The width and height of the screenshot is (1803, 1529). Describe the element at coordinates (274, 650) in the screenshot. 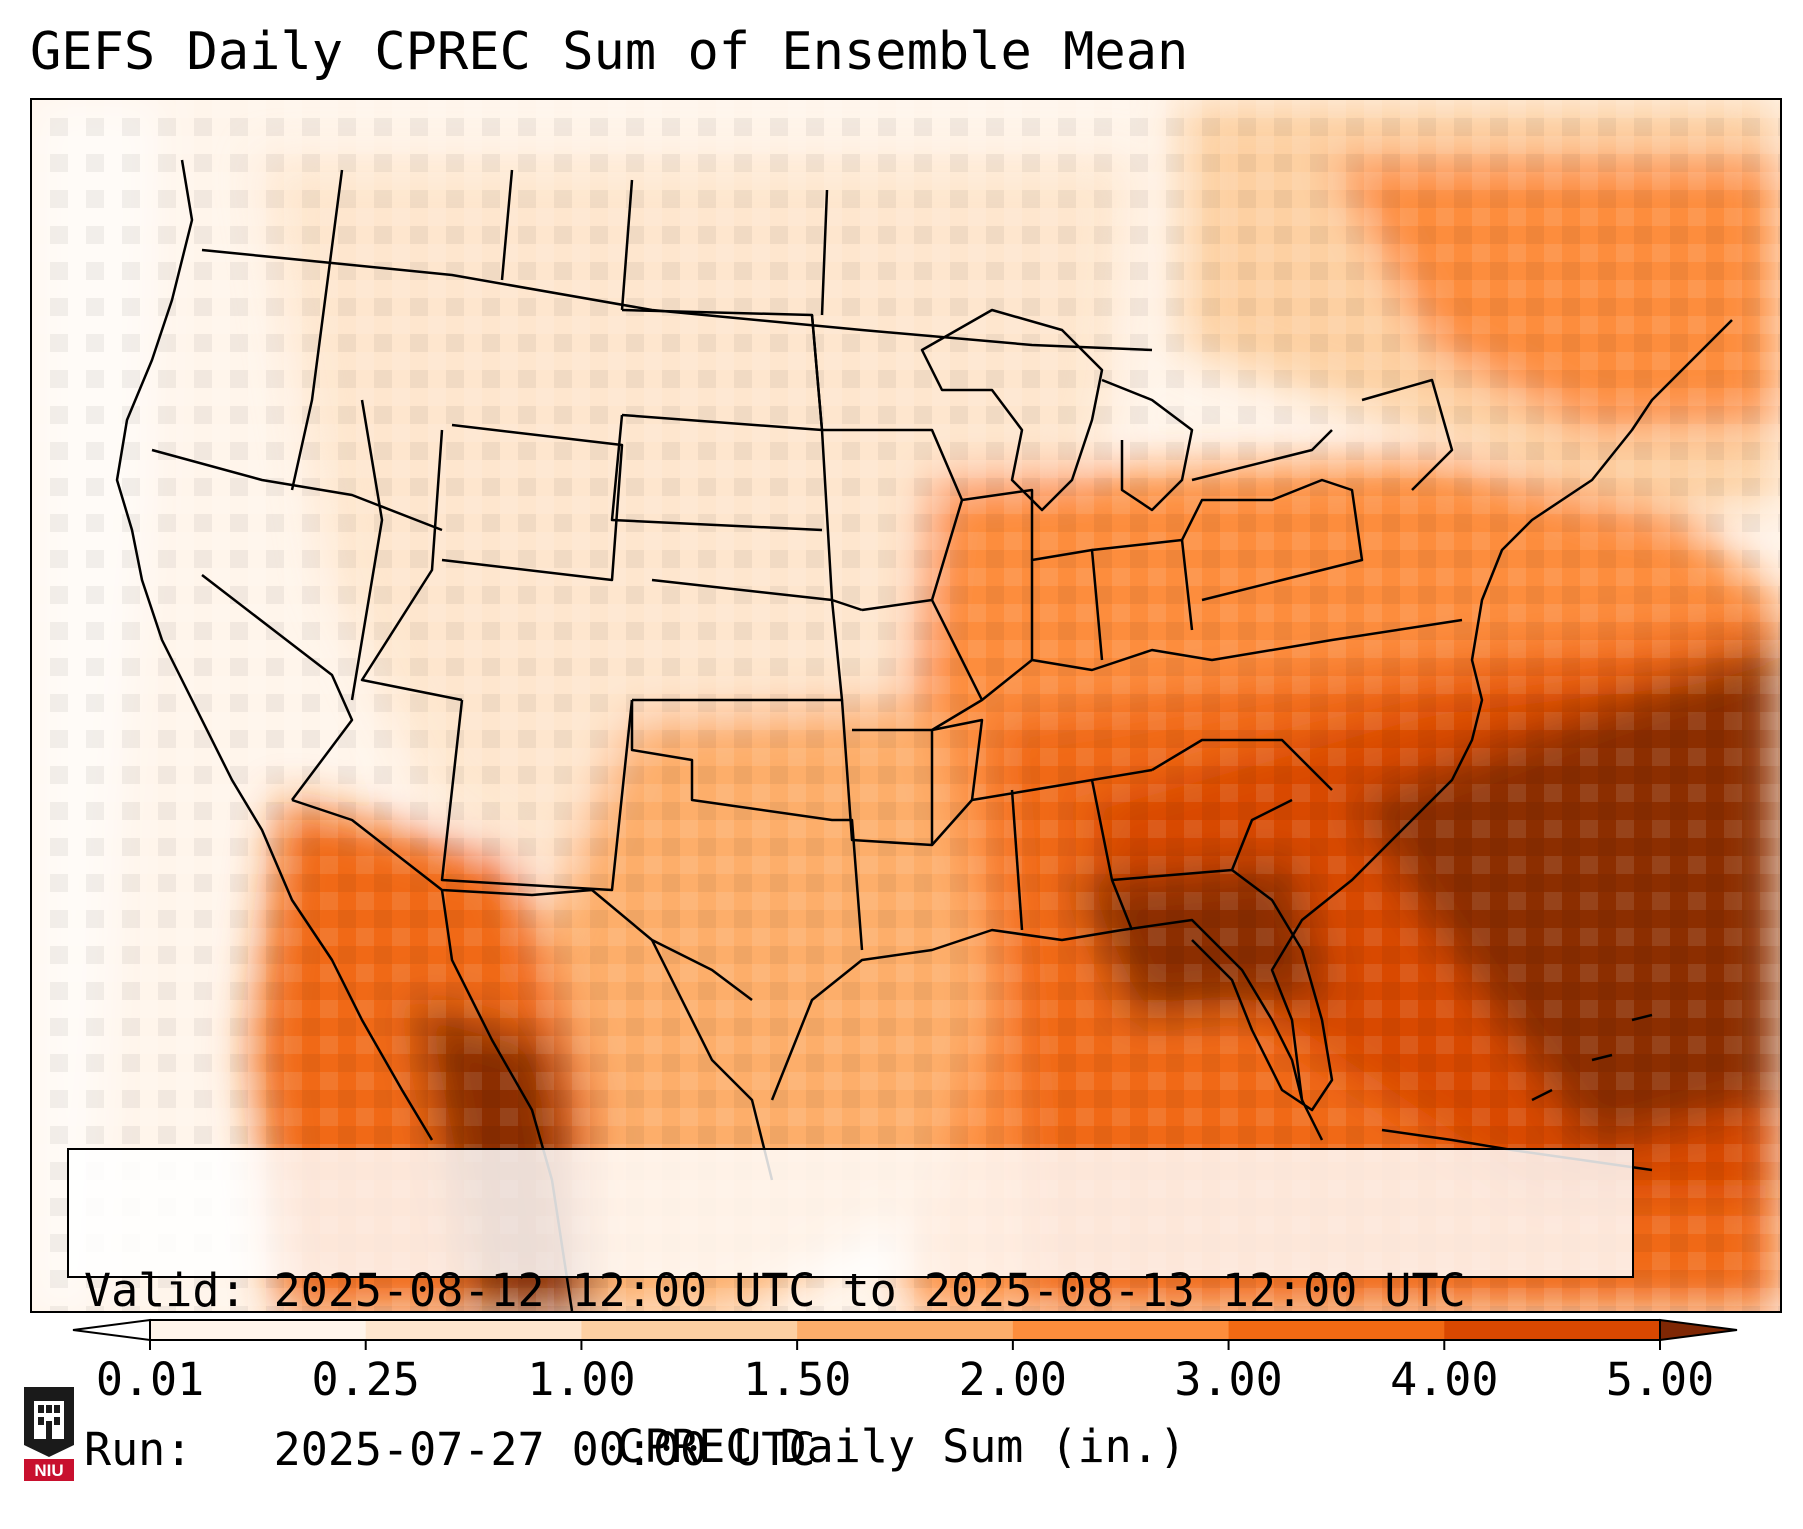

I see `us-west-coastline` at that location.